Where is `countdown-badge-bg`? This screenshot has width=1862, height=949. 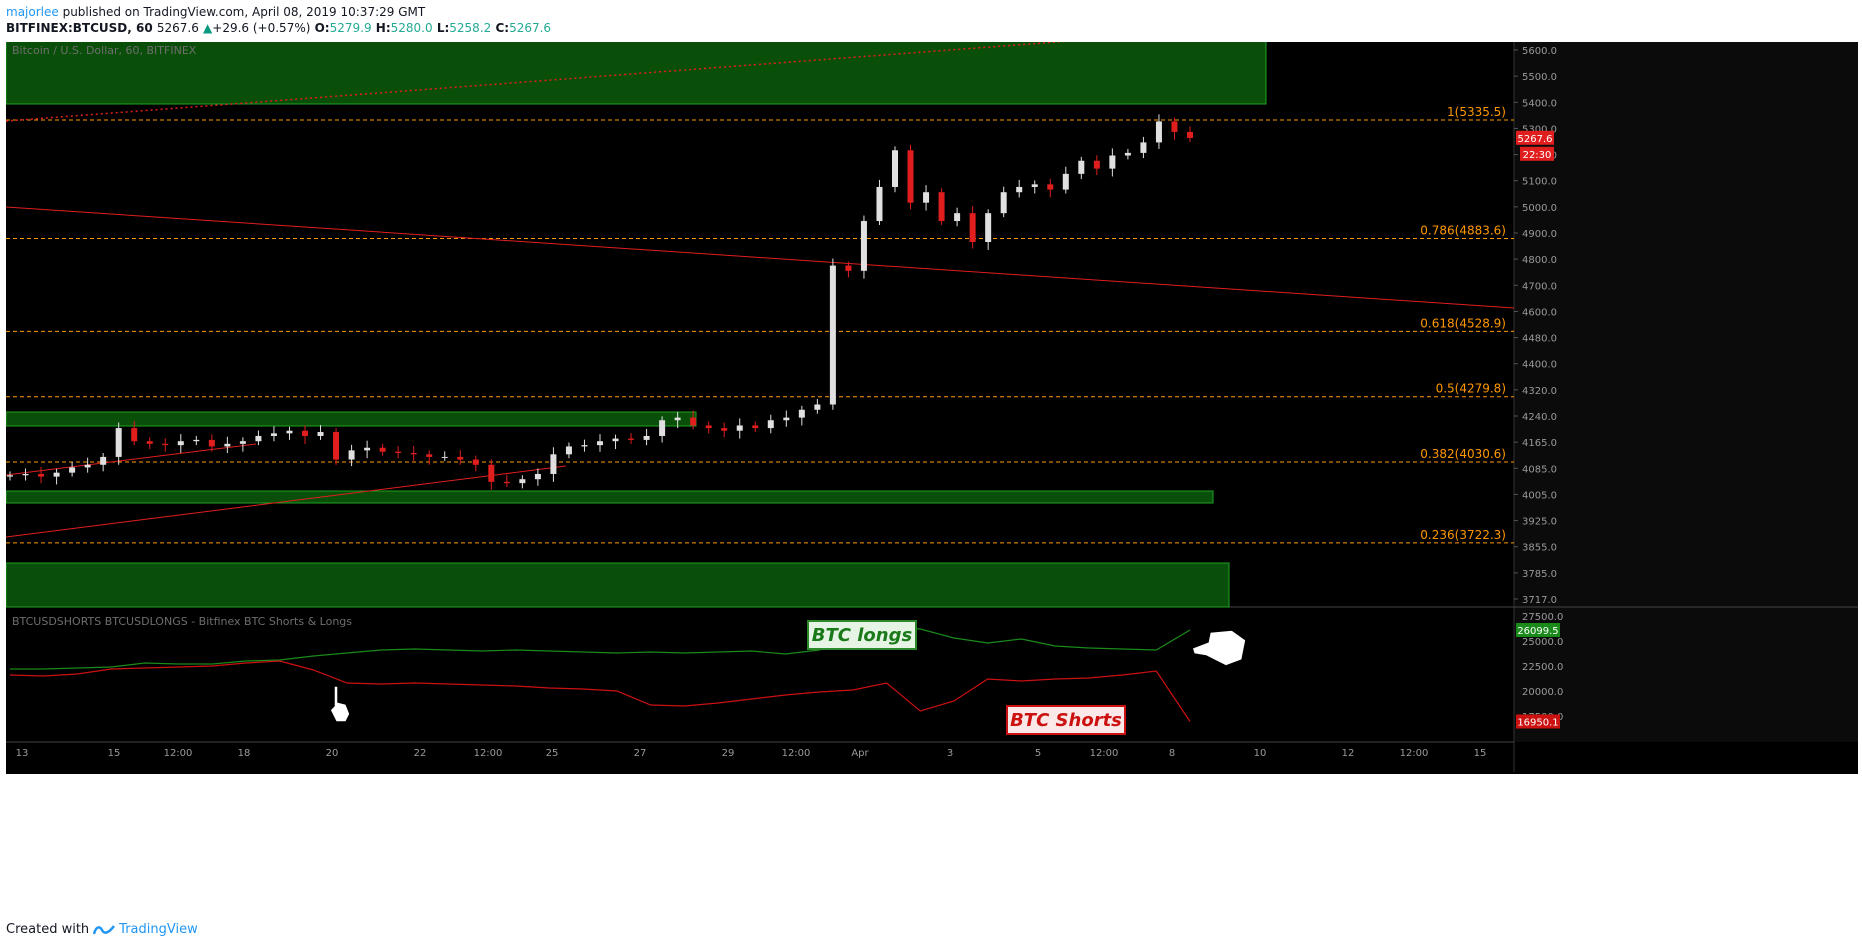
countdown-badge-bg is located at coordinates (1537, 153).